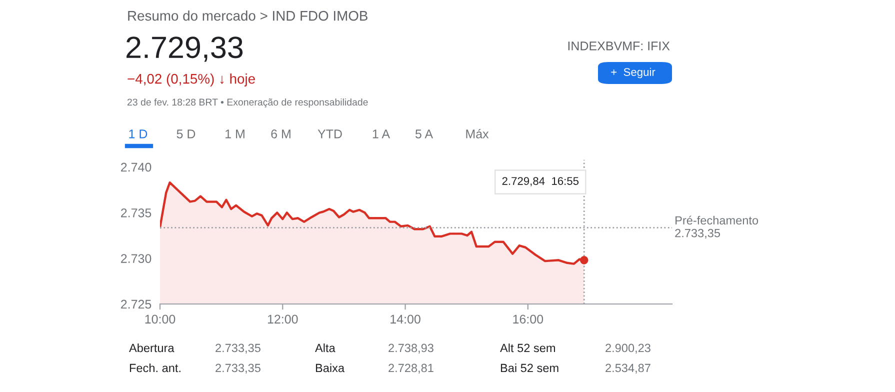 This screenshot has width=895, height=392. Describe the element at coordinates (184, 49) in the screenshot. I see `text: 2.729,33` at that location.